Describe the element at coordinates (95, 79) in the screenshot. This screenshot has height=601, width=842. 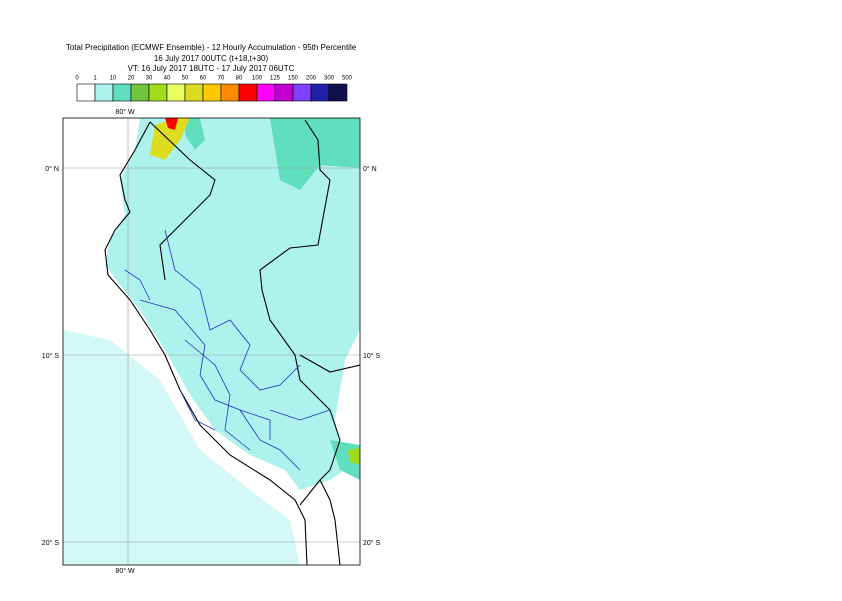
I see `legend-label: 1` at that location.